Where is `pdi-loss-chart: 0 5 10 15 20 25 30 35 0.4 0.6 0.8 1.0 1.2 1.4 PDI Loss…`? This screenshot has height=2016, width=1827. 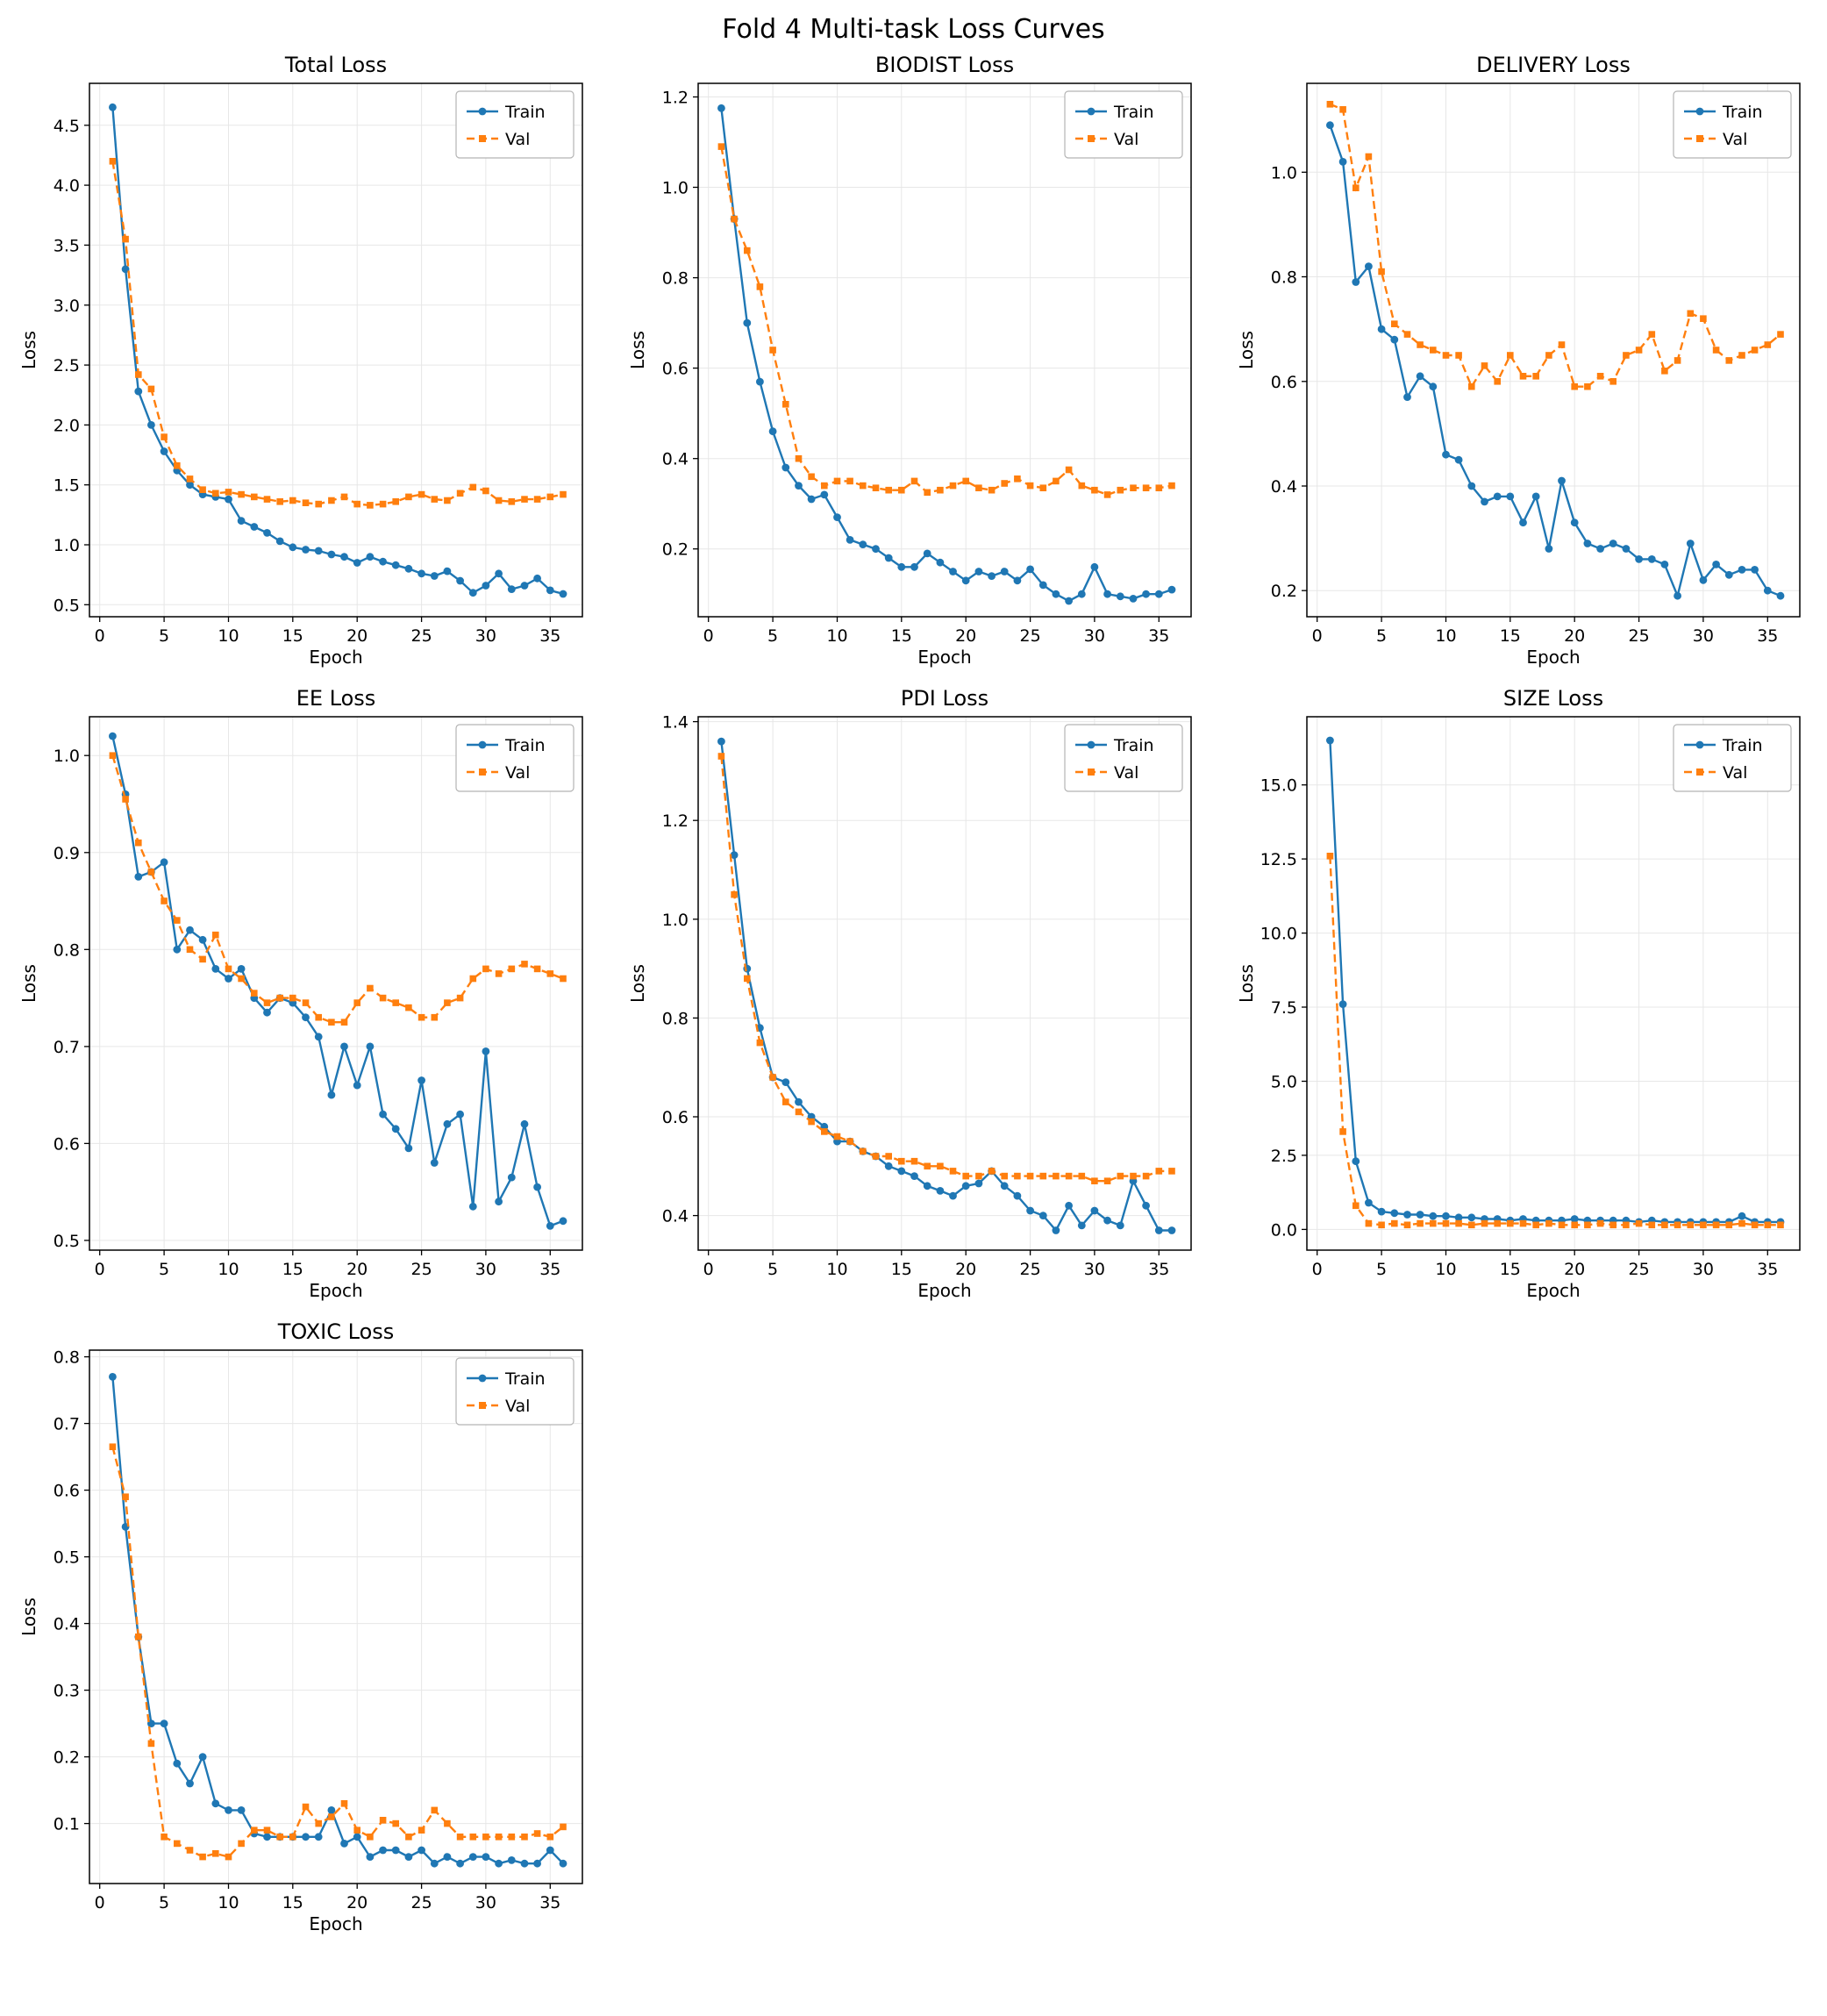
pdi-loss-chart: 0 5 10 15 20 25 30 35 0.4 0.6 0.8 1.0 1.2 1.4 PDI Loss… is located at coordinates (909, 993).